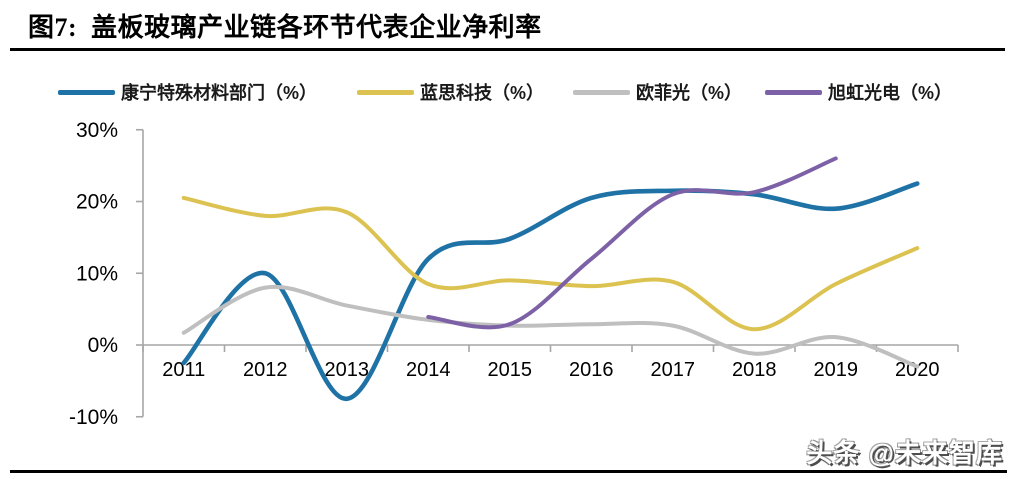 The height and width of the screenshot is (479, 1017). Describe the element at coordinates (510, 370) in the screenshot. I see `x-tick-label: 2015` at that location.